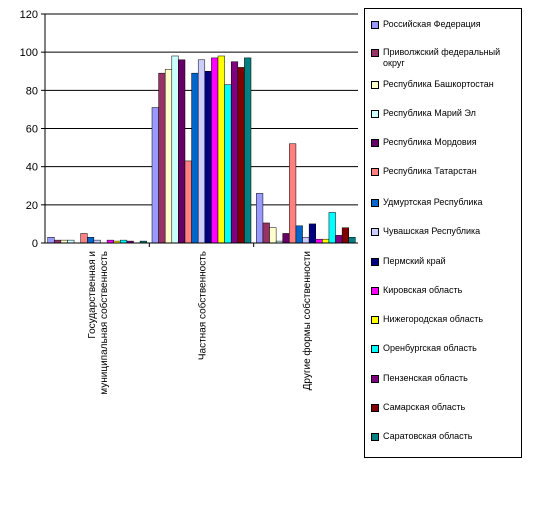  I want to click on legend-label: Удмуртская Республика, so click(433, 202).